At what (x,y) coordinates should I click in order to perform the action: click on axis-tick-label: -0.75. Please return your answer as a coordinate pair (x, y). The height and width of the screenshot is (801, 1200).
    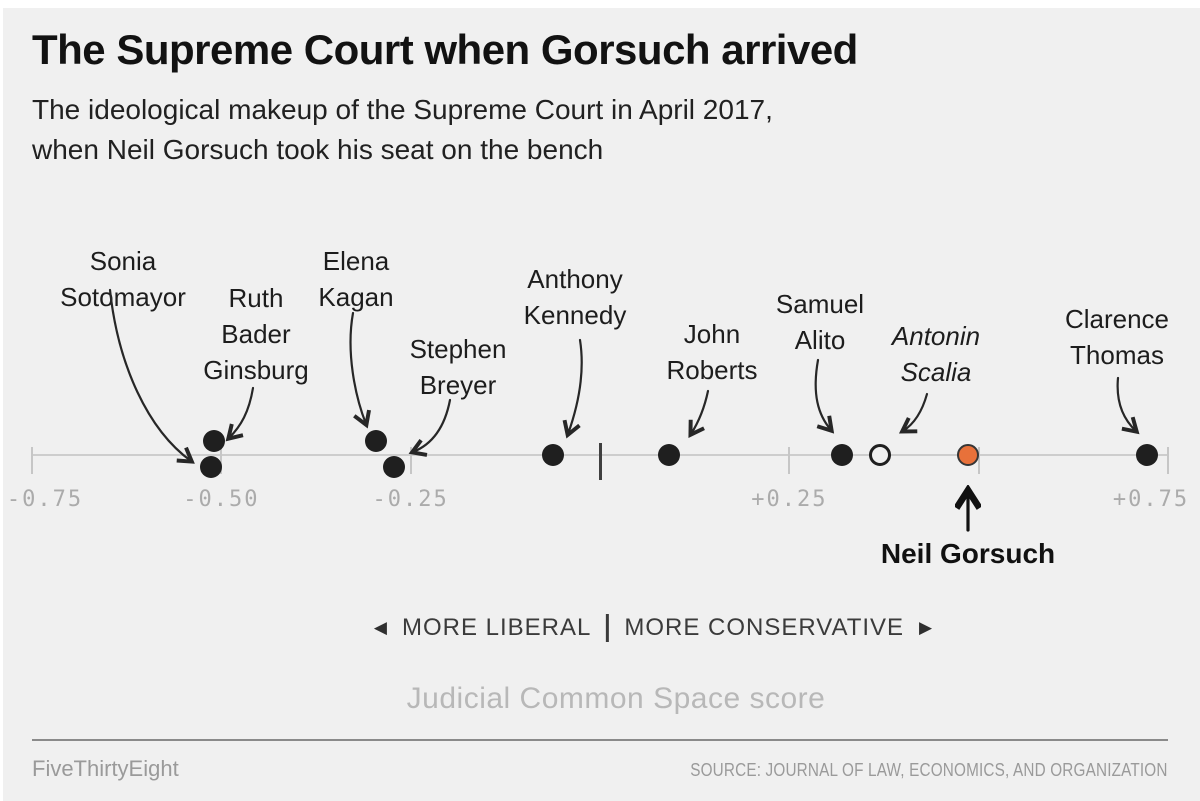
    Looking at the image, I should click on (45, 499).